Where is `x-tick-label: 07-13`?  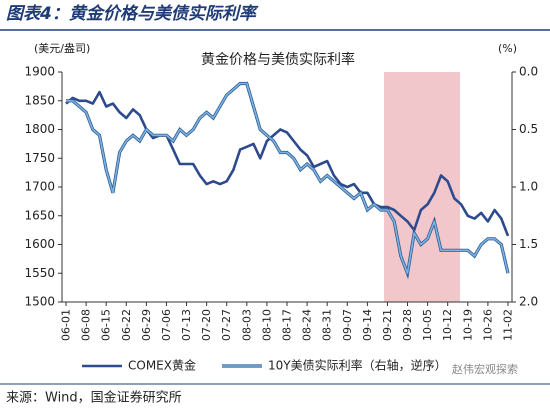 x-tick-label: 07-13 is located at coordinates (186, 325).